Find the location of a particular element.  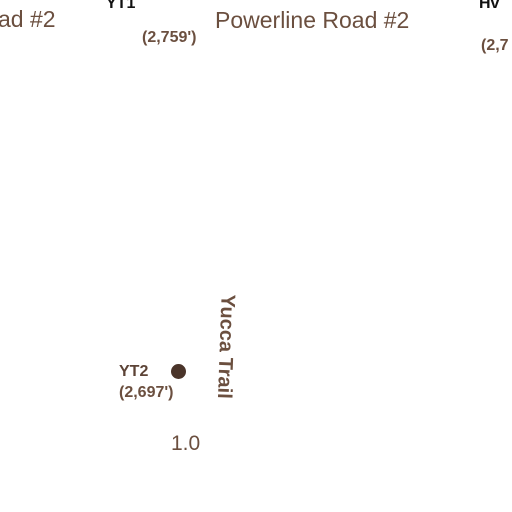

waypoint-right-elevation: (2,7 is located at coordinates (495, 45).